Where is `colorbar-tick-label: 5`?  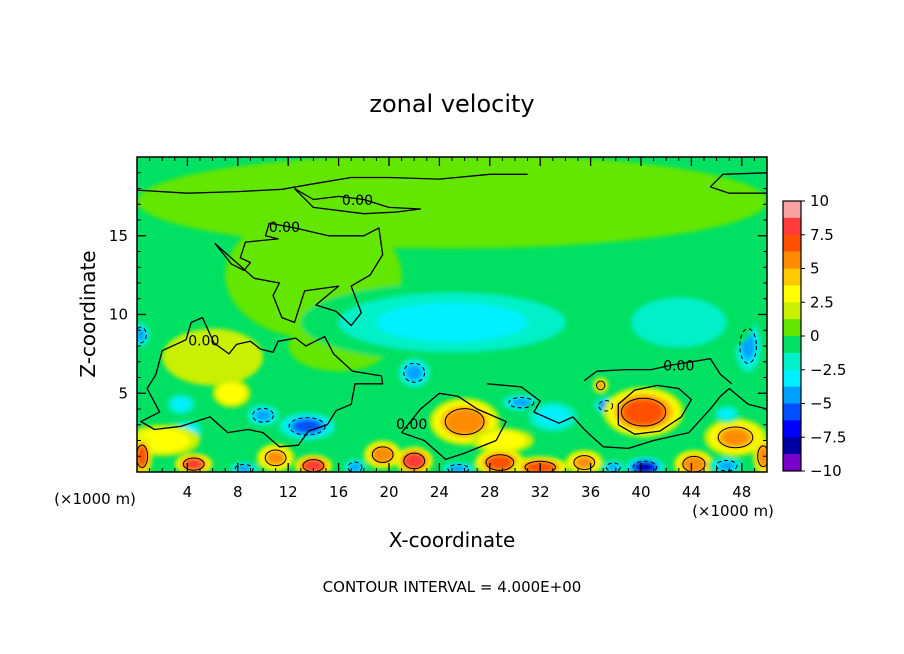
colorbar-tick-label: 5 is located at coordinates (815, 269).